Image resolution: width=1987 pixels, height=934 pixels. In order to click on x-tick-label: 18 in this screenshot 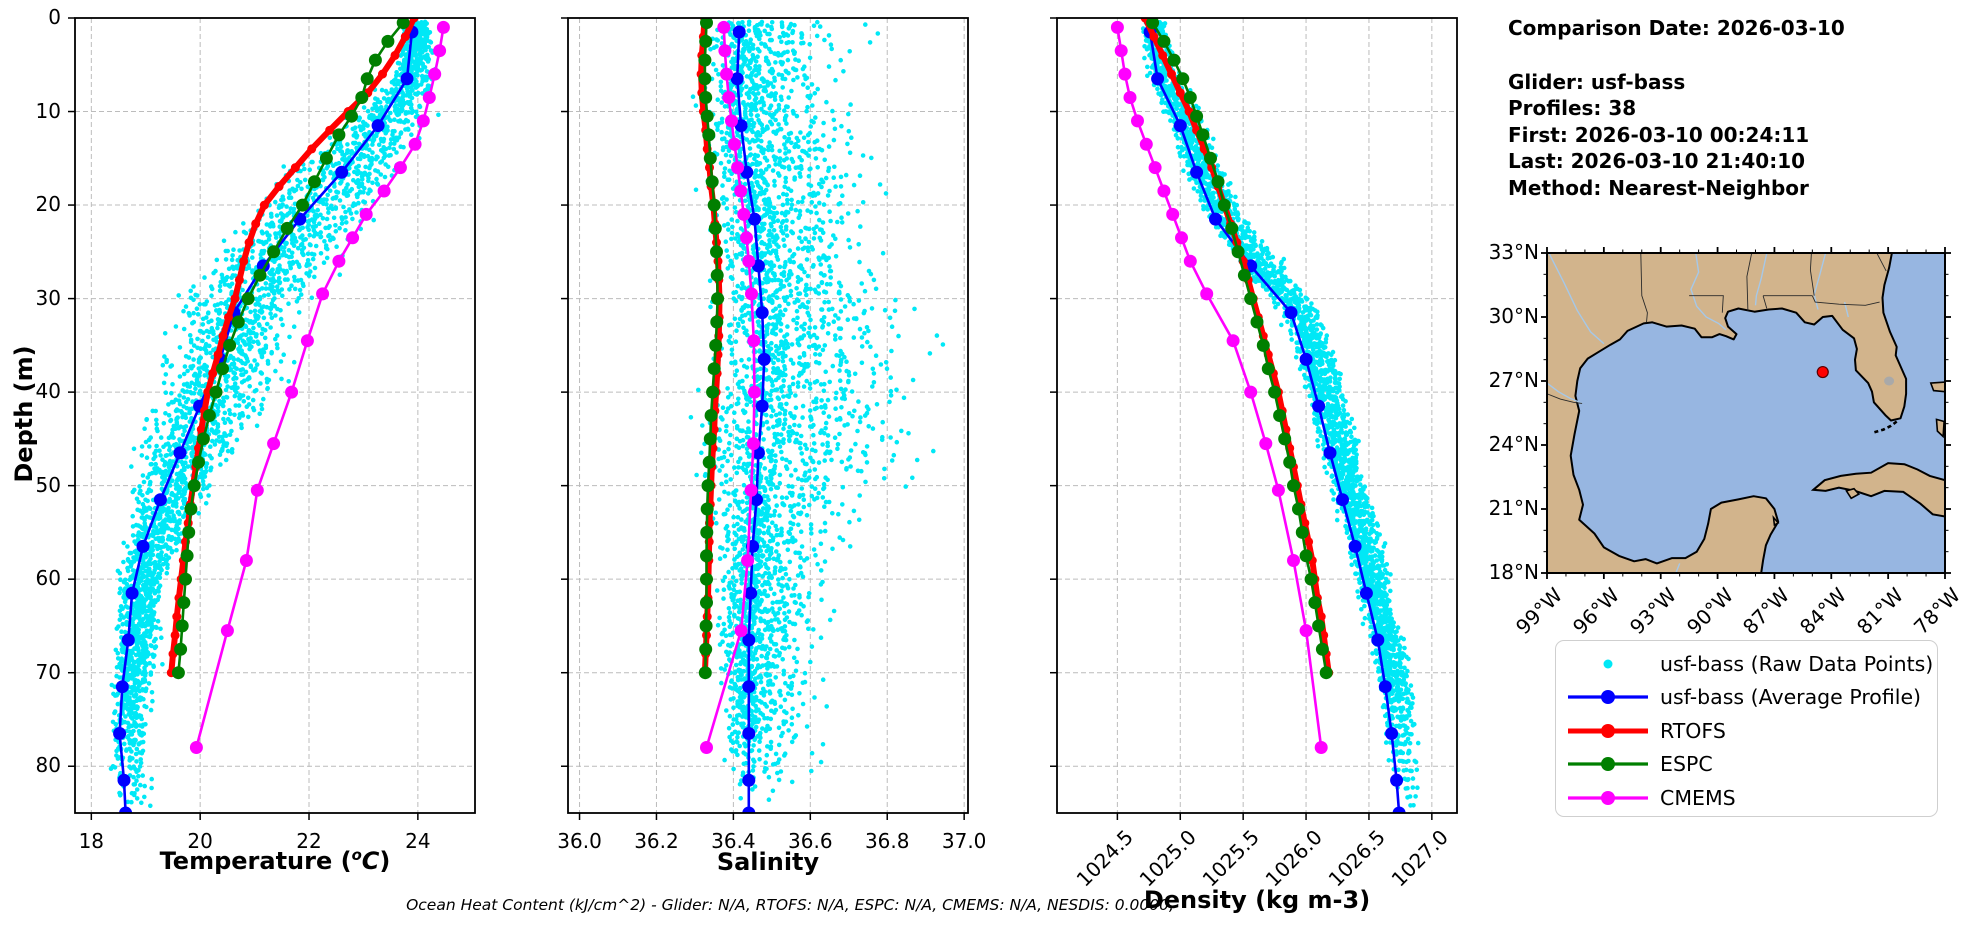, I will do `click(91, 841)`.